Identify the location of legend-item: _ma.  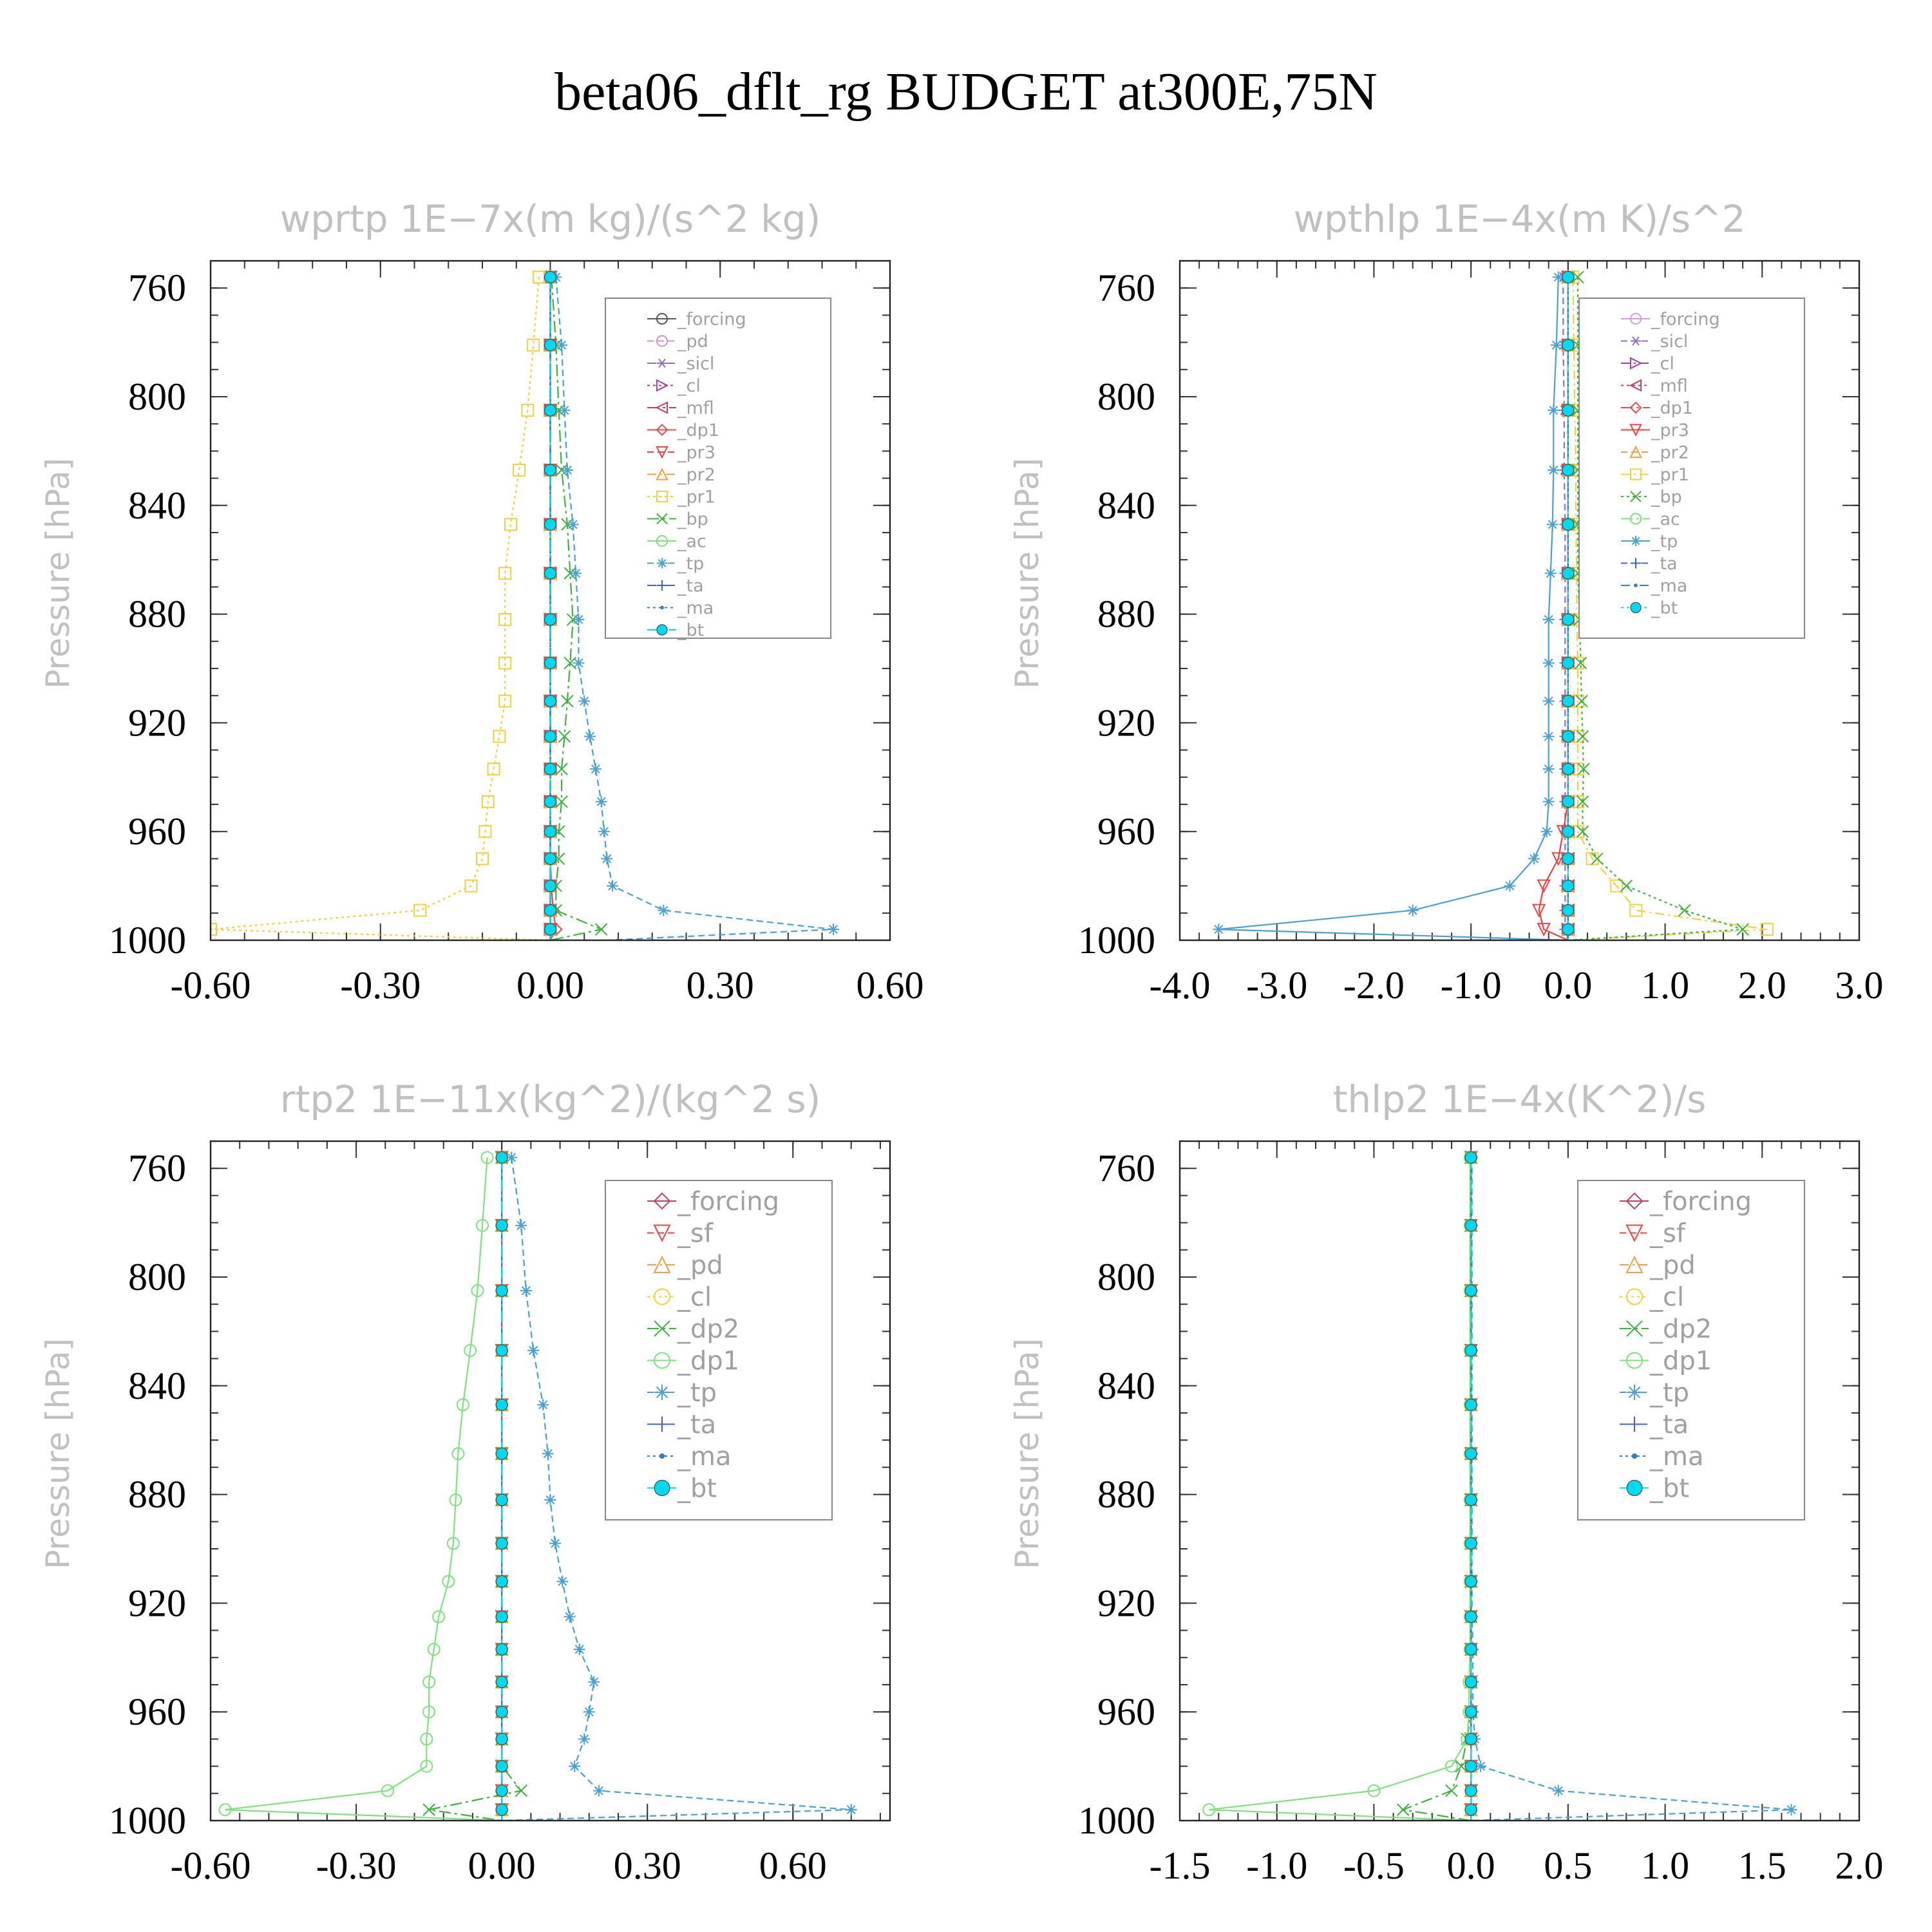
(689, 1457).